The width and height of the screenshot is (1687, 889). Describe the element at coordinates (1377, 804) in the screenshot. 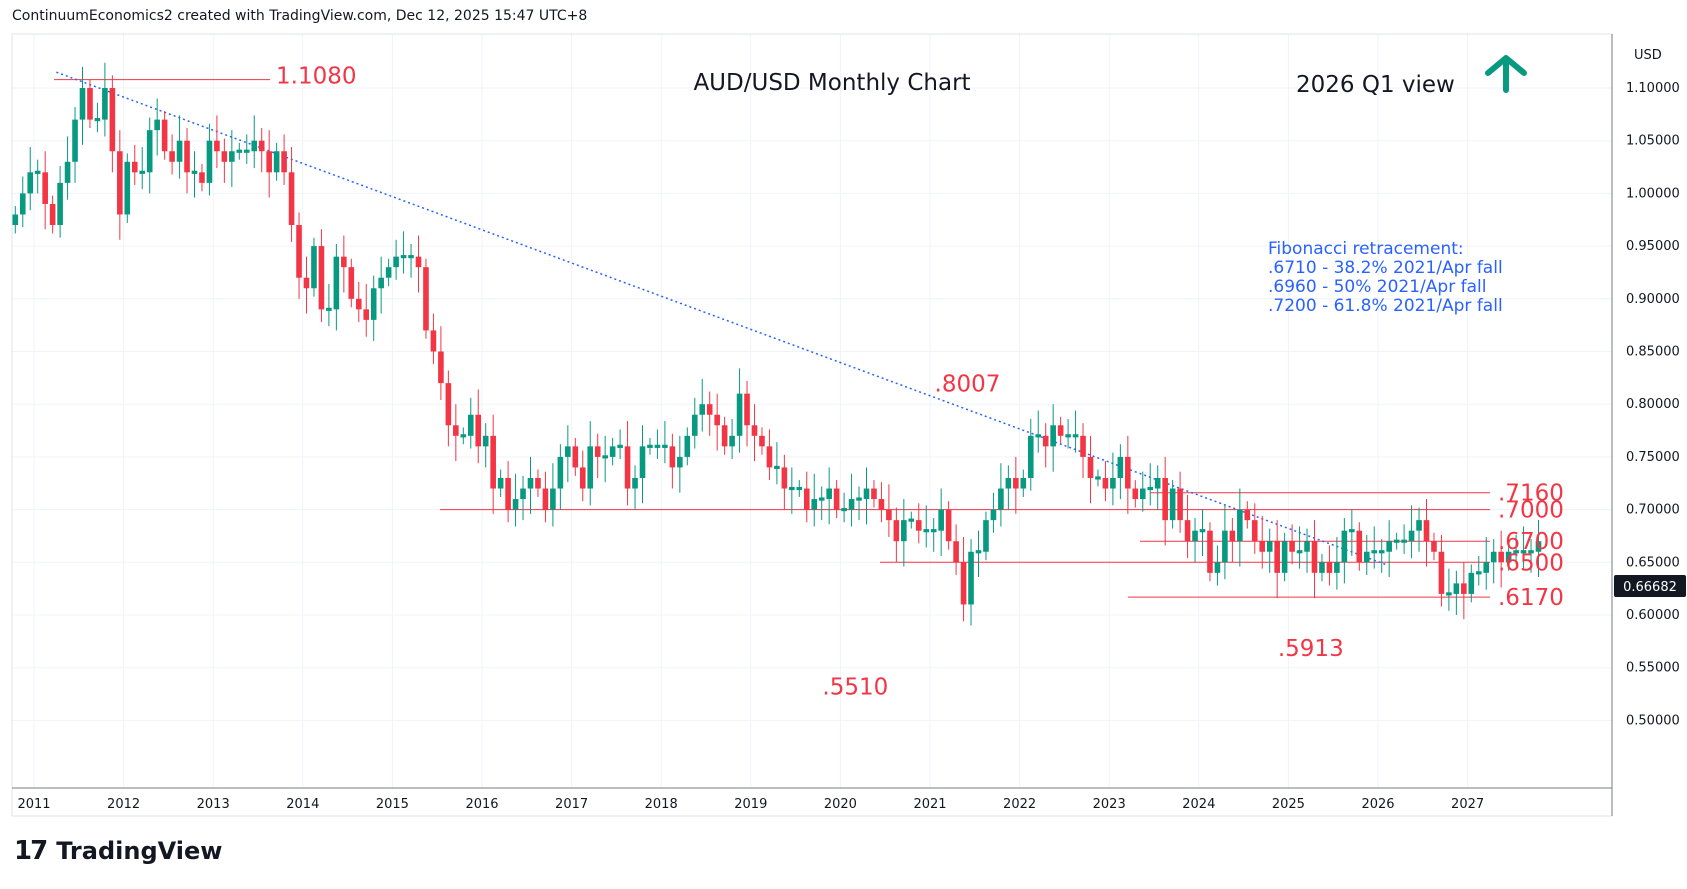

I see `time-tick-label: 2026` at that location.